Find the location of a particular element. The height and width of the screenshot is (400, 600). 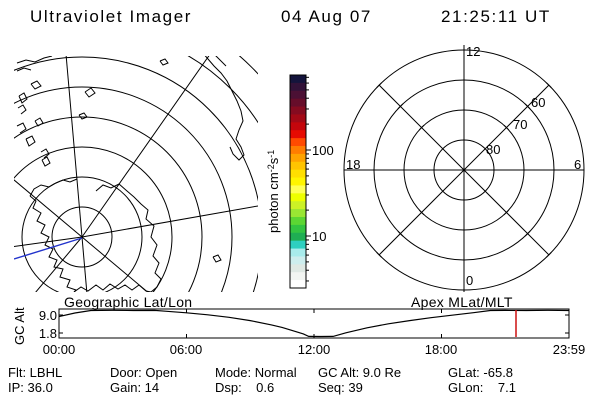

timeseries-frame is located at coordinates (314, 323).